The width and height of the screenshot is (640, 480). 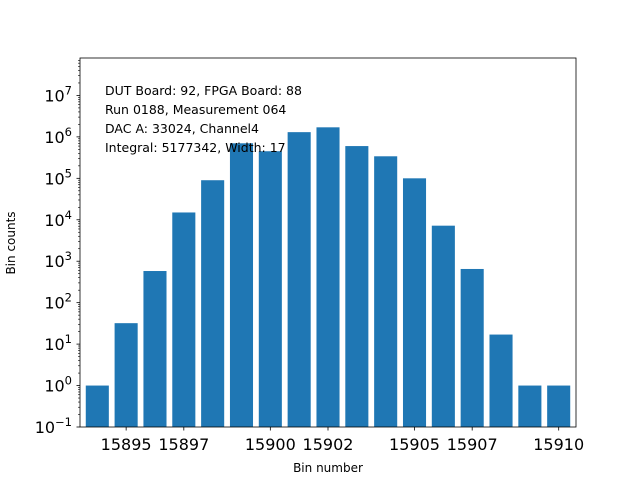 What do you see at coordinates (58, 343) in the screenshot?
I see `y-tick-label: 10¹` at bounding box center [58, 343].